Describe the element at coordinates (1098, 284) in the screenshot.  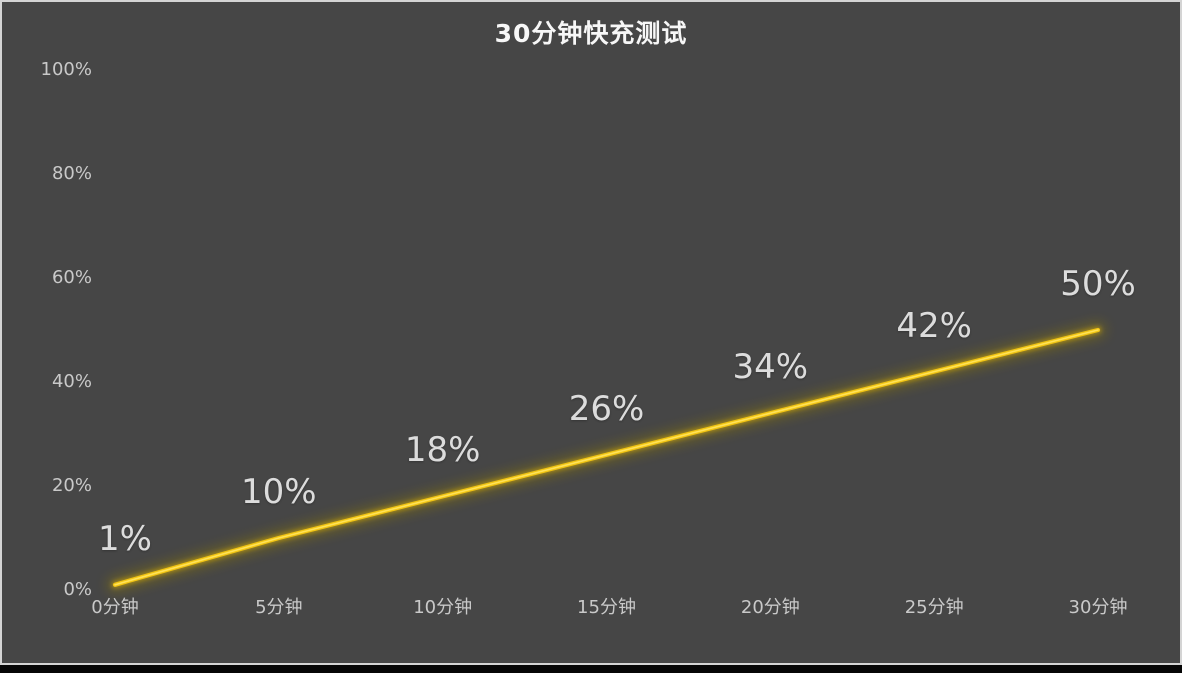
I see `data-label: 50%` at that location.